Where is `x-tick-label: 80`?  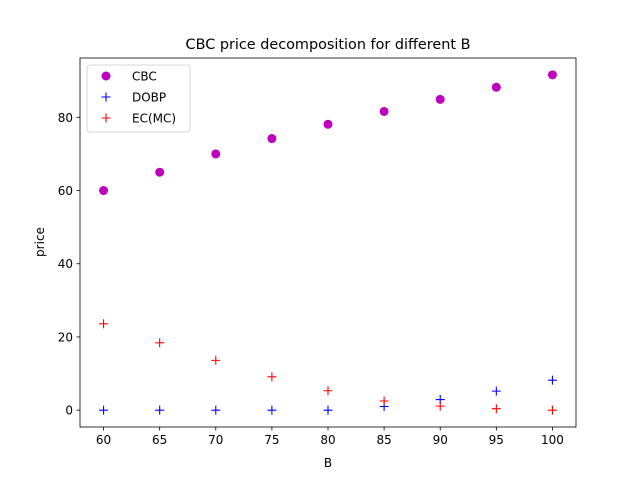
x-tick-label: 80 is located at coordinates (327, 440).